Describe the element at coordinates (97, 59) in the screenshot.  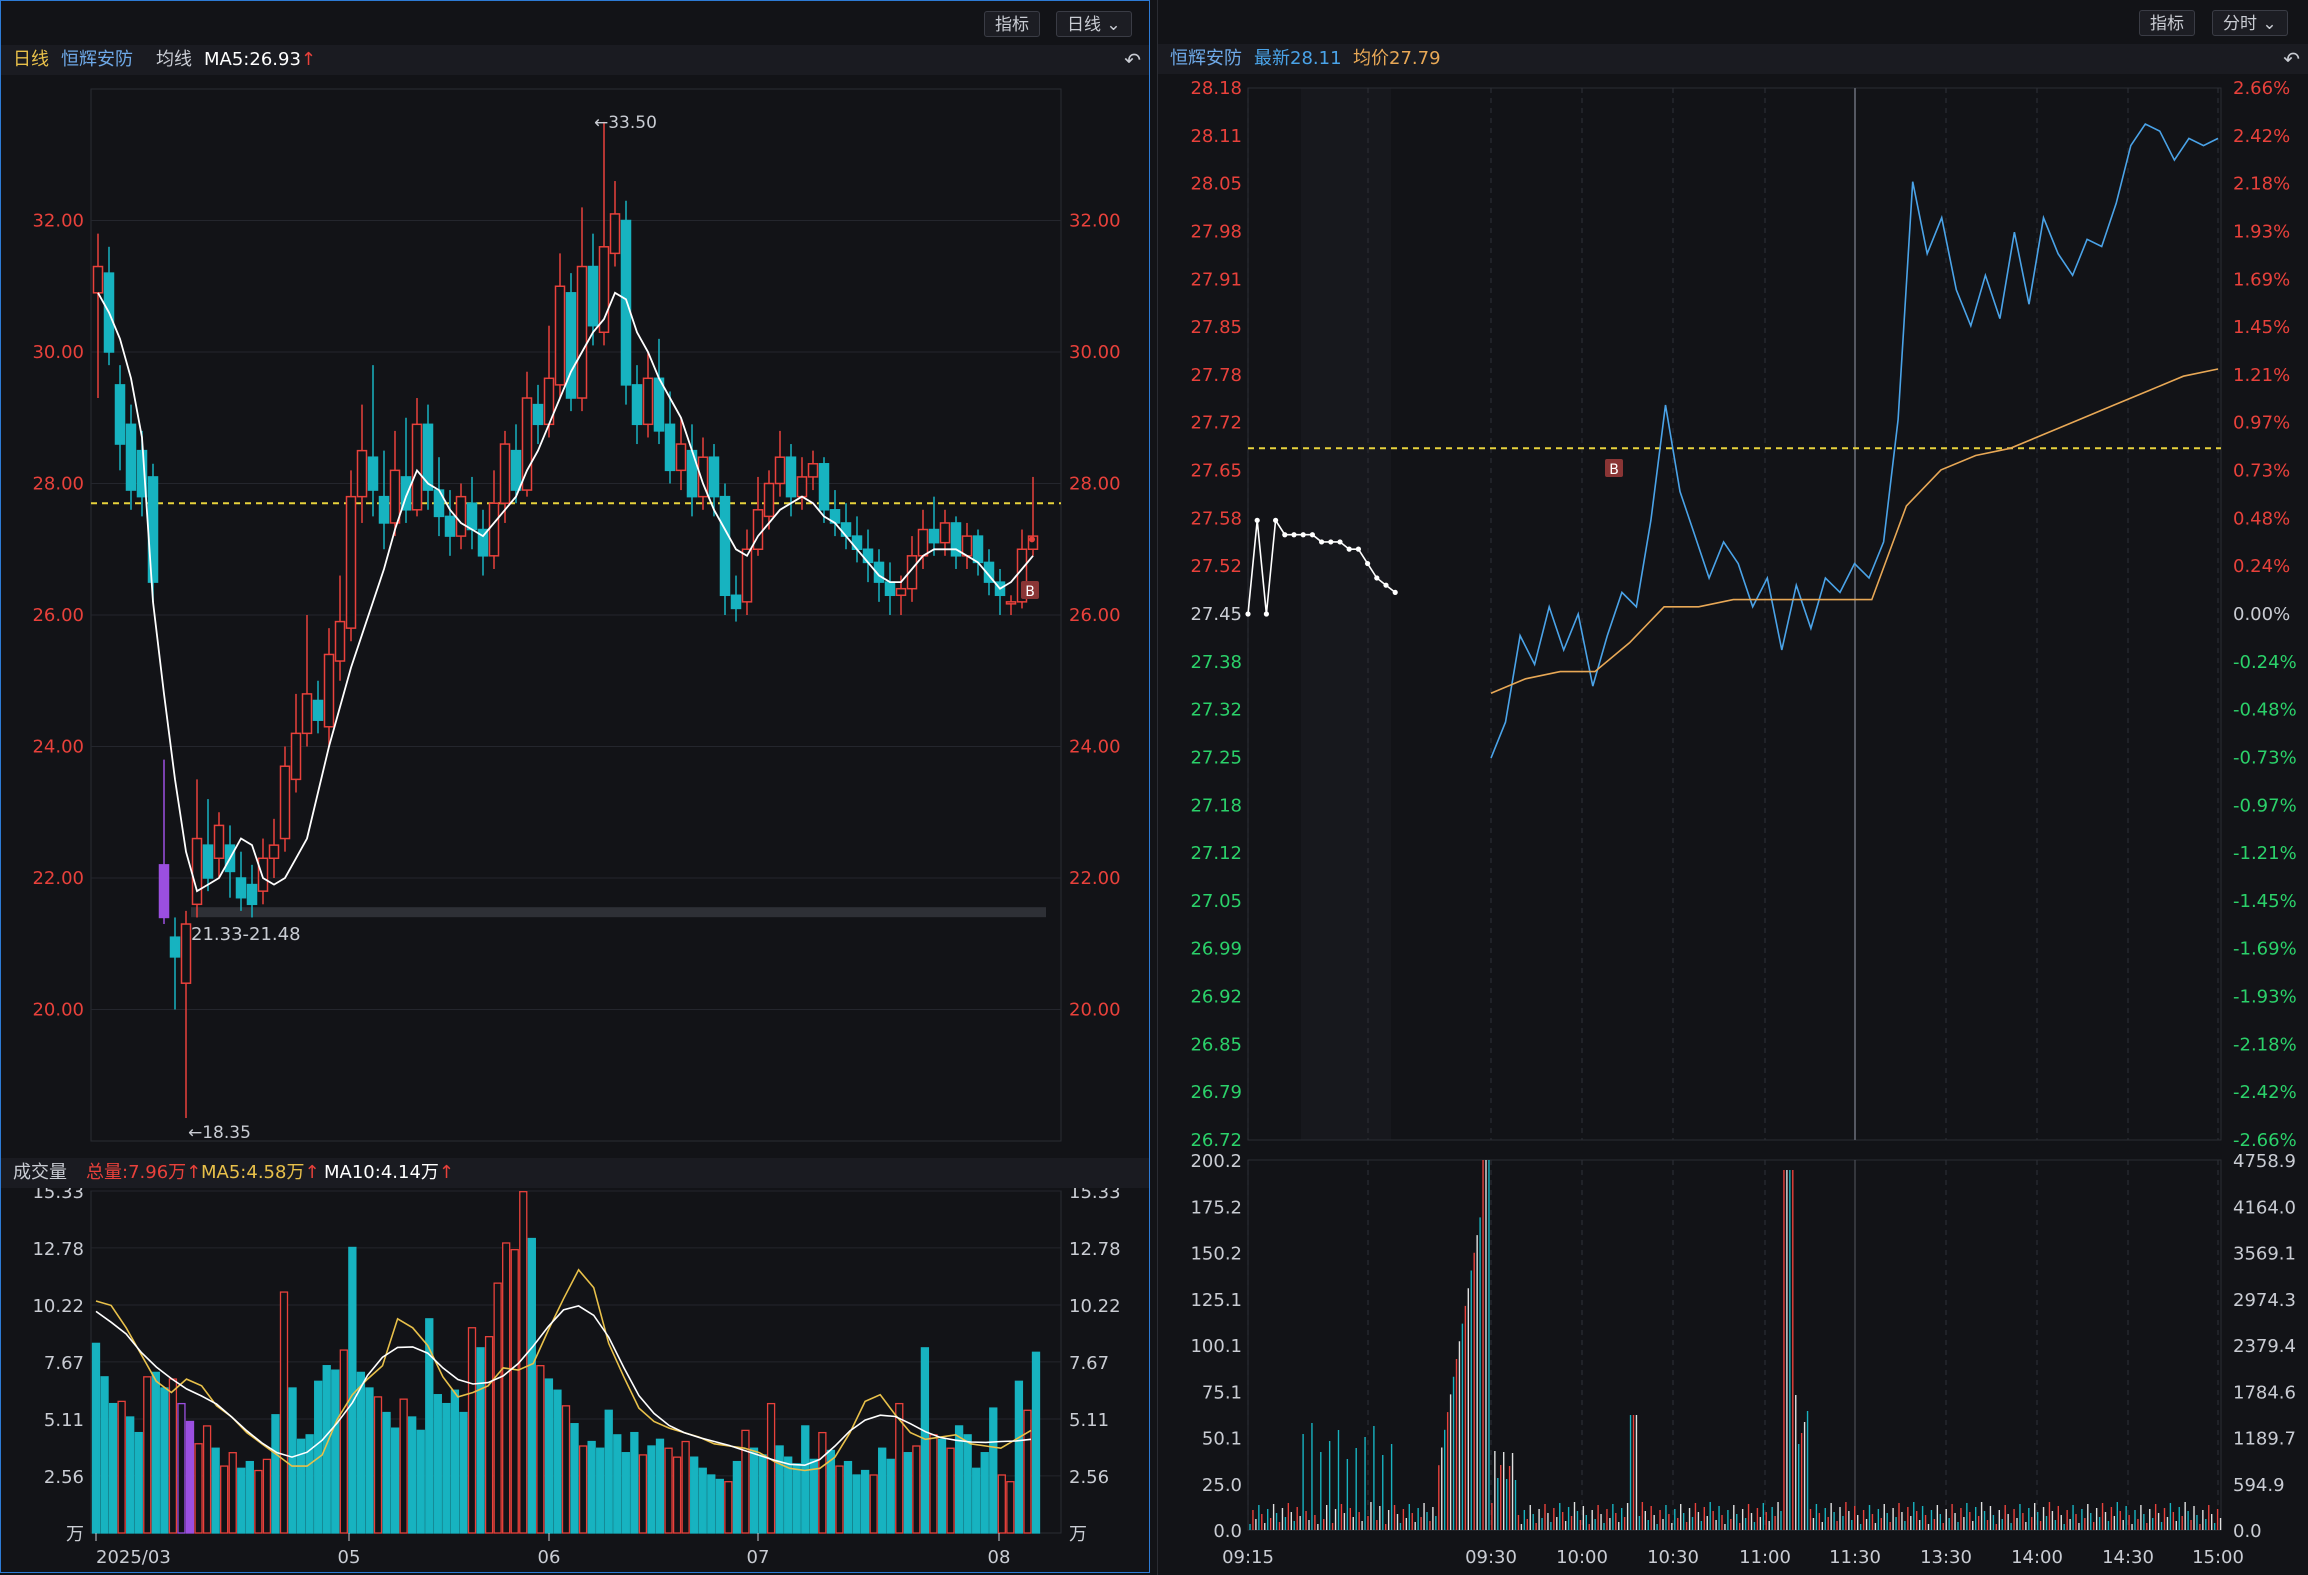
I see `stock-name: 恒辉安防` at that location.